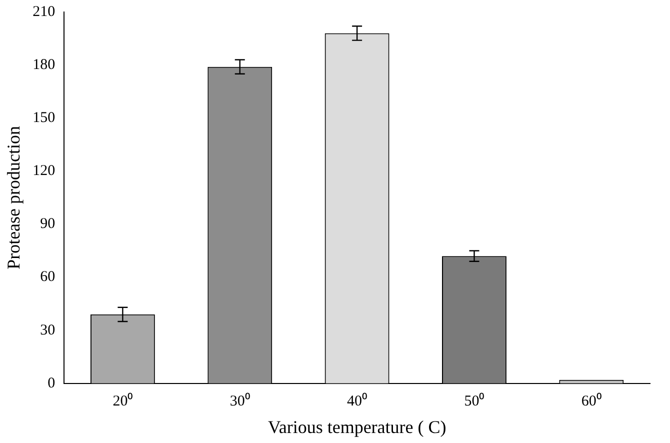  I want to click on y-tick-label: 150, so click(44, 118).